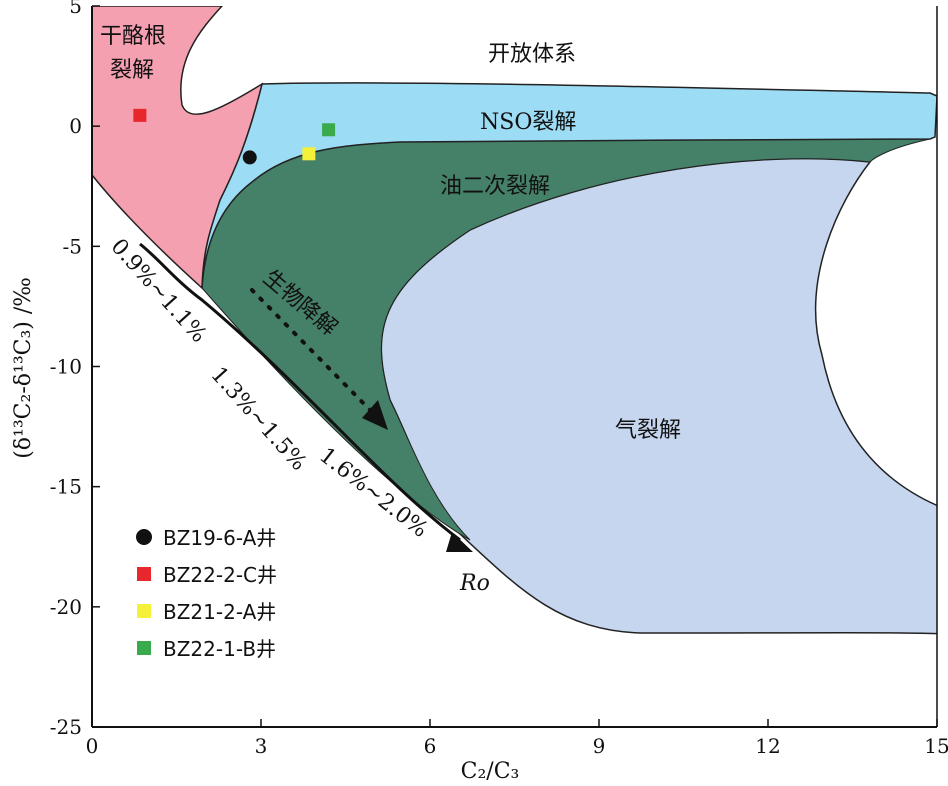 Image resolution: width=948 pixels, height=786 pixels. Describe the element at coordinates (528, 122) in the screenshot. I see `label-nso: NSO裂解` at that location.